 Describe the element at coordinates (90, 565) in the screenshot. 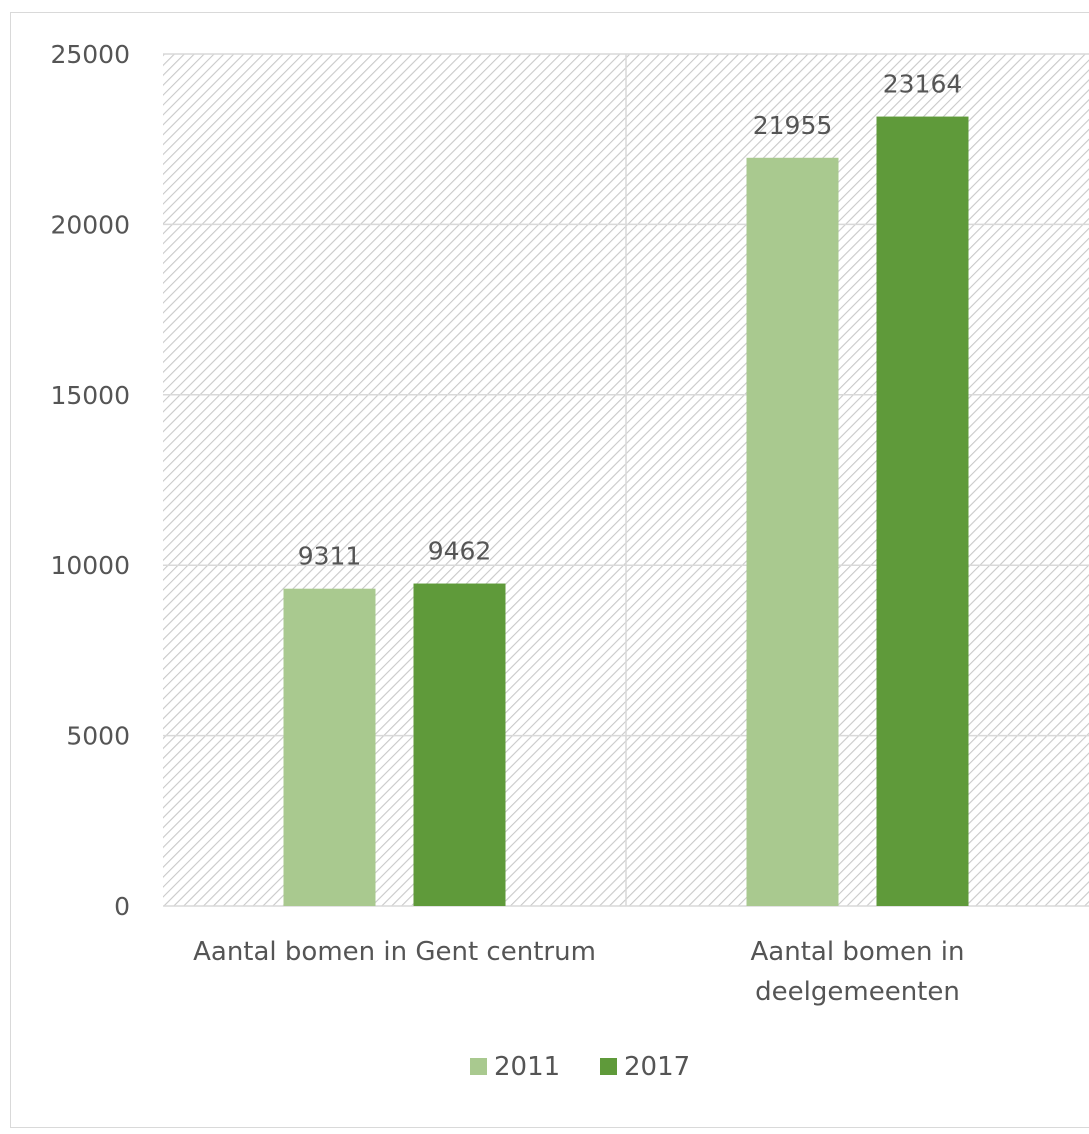

I see `y-tick-label: 10000` at that location.